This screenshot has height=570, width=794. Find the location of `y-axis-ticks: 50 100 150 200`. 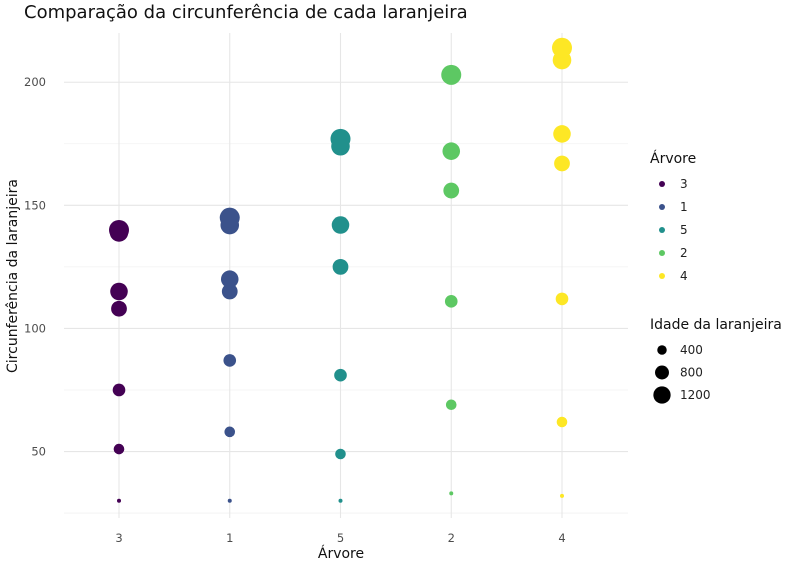

y-axis-ticks: 50 100 150 200 is located at coordinates (35, 266).